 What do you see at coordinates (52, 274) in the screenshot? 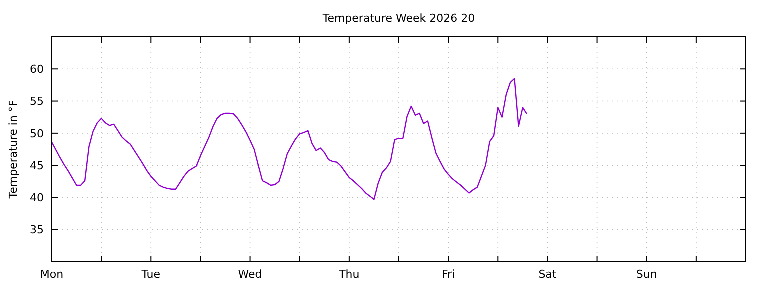
I see `x-tick-label: Mon` at bounding box center [52, 274].